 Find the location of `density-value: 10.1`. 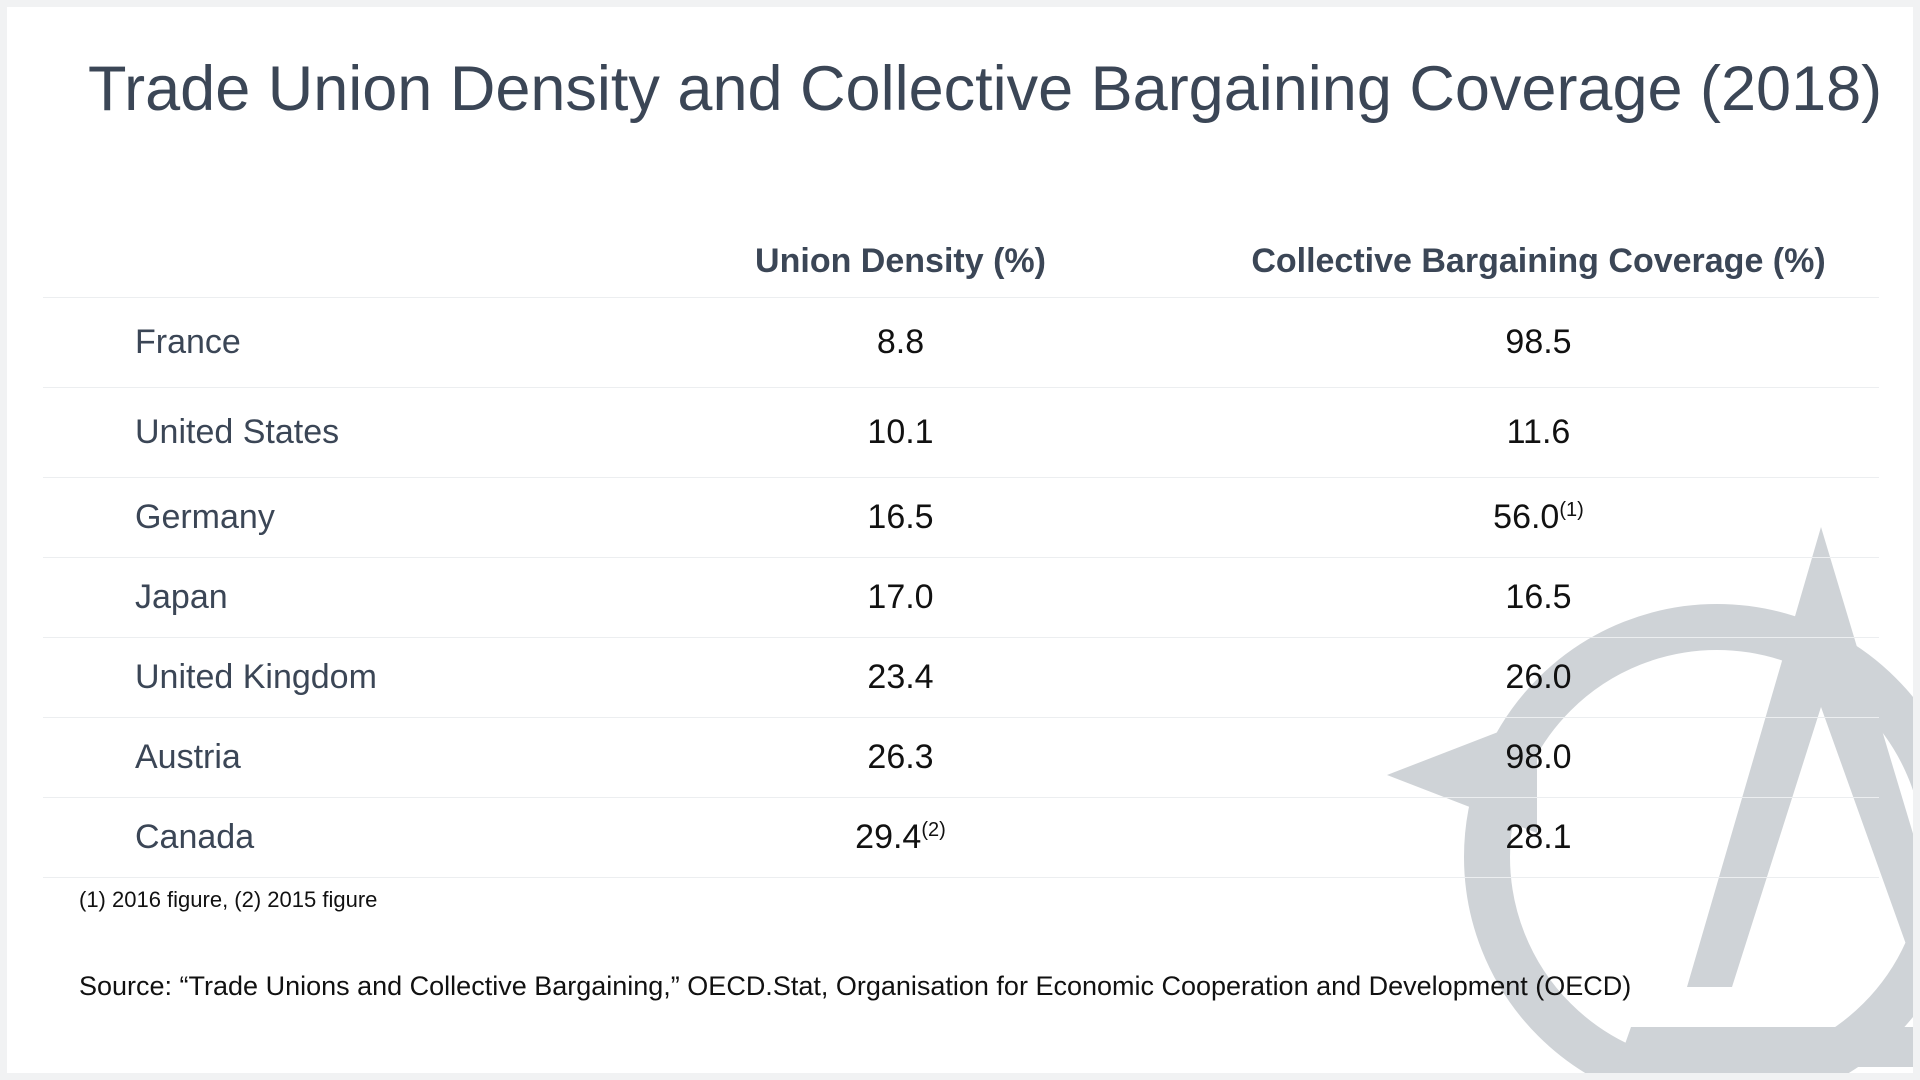

density-value: 10.1 is located at coordinates (900, 432).